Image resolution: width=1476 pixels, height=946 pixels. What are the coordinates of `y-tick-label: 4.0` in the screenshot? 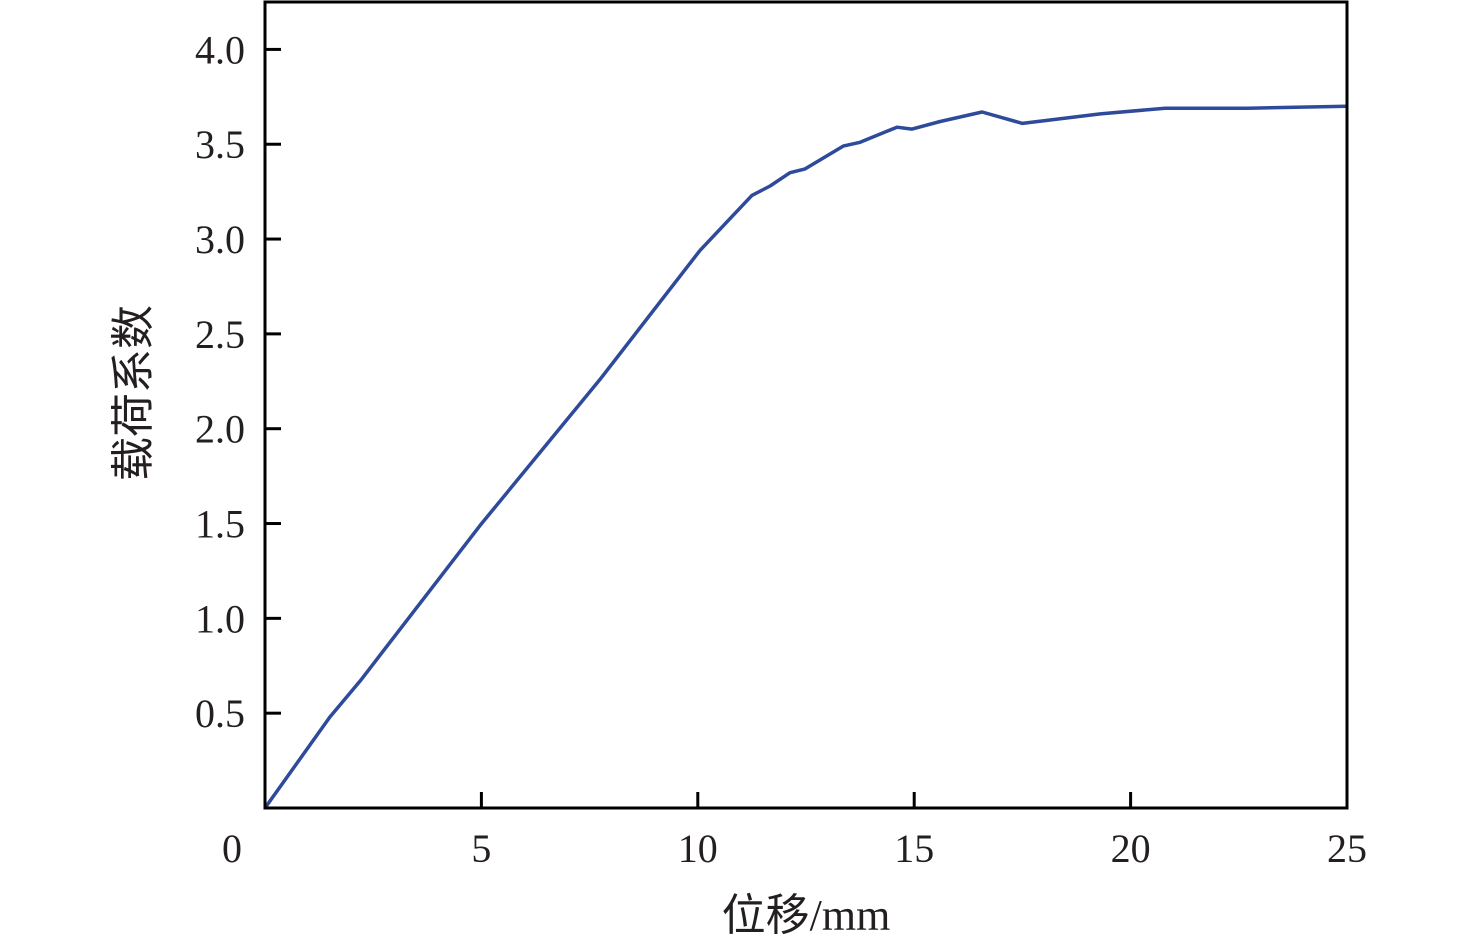 It's located at (220, 49).